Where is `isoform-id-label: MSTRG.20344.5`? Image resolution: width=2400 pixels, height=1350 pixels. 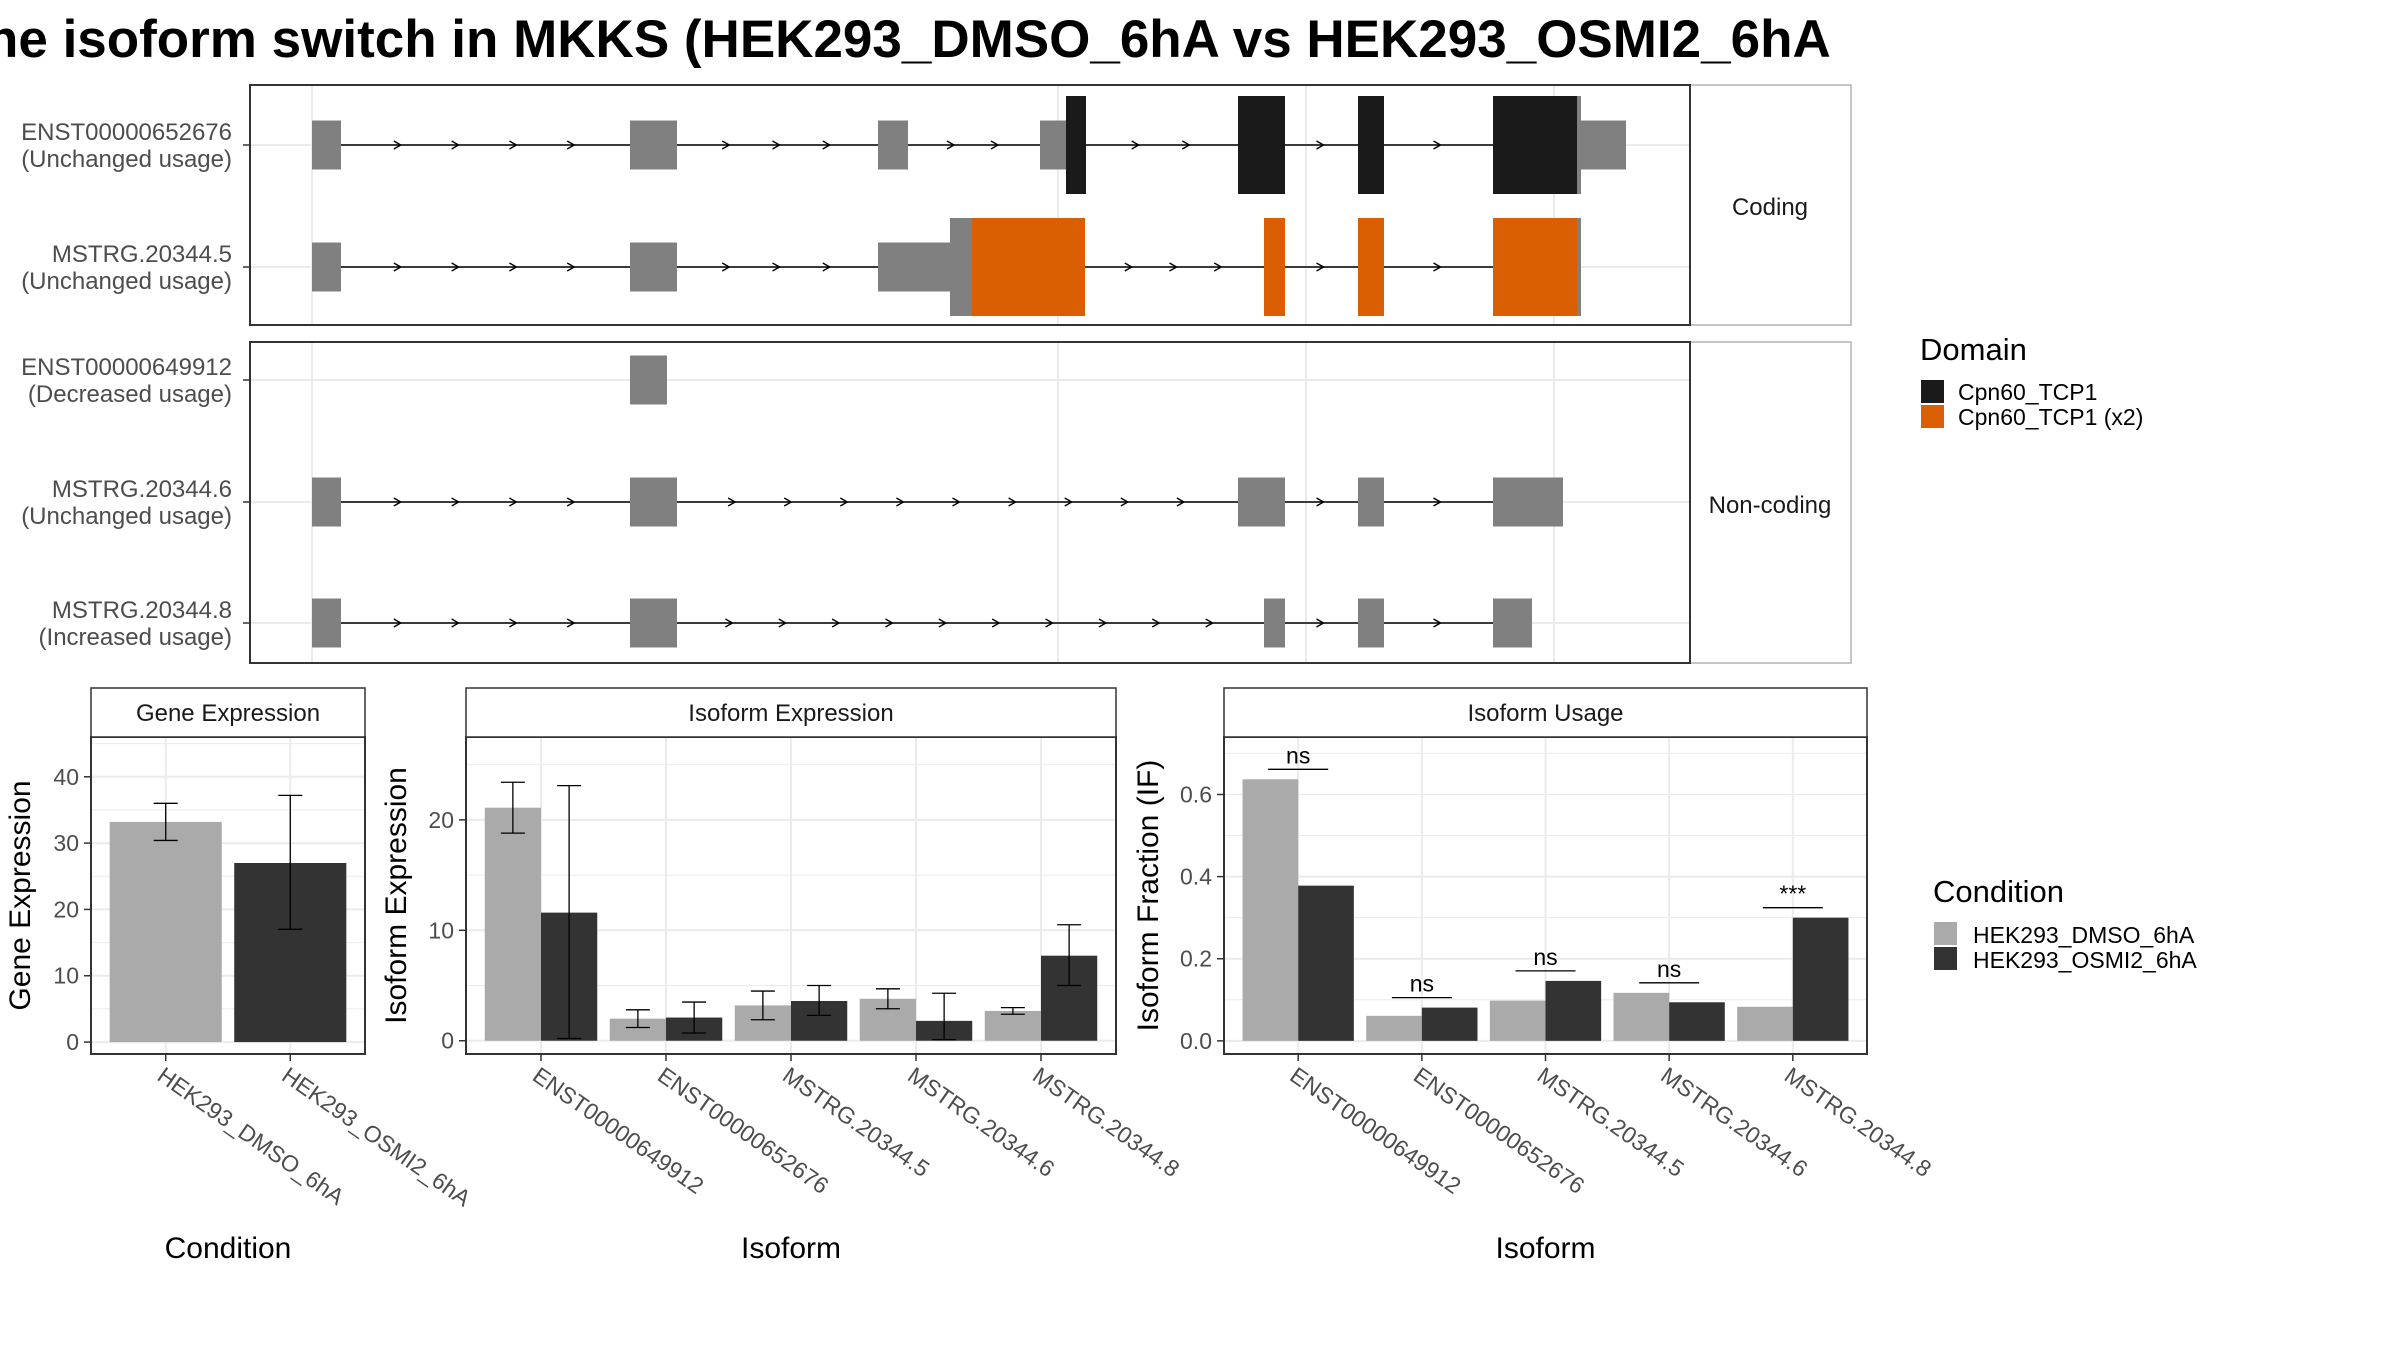 isoform-id-label: MSTRG.20344.5 is located at coordinates (142, 254).